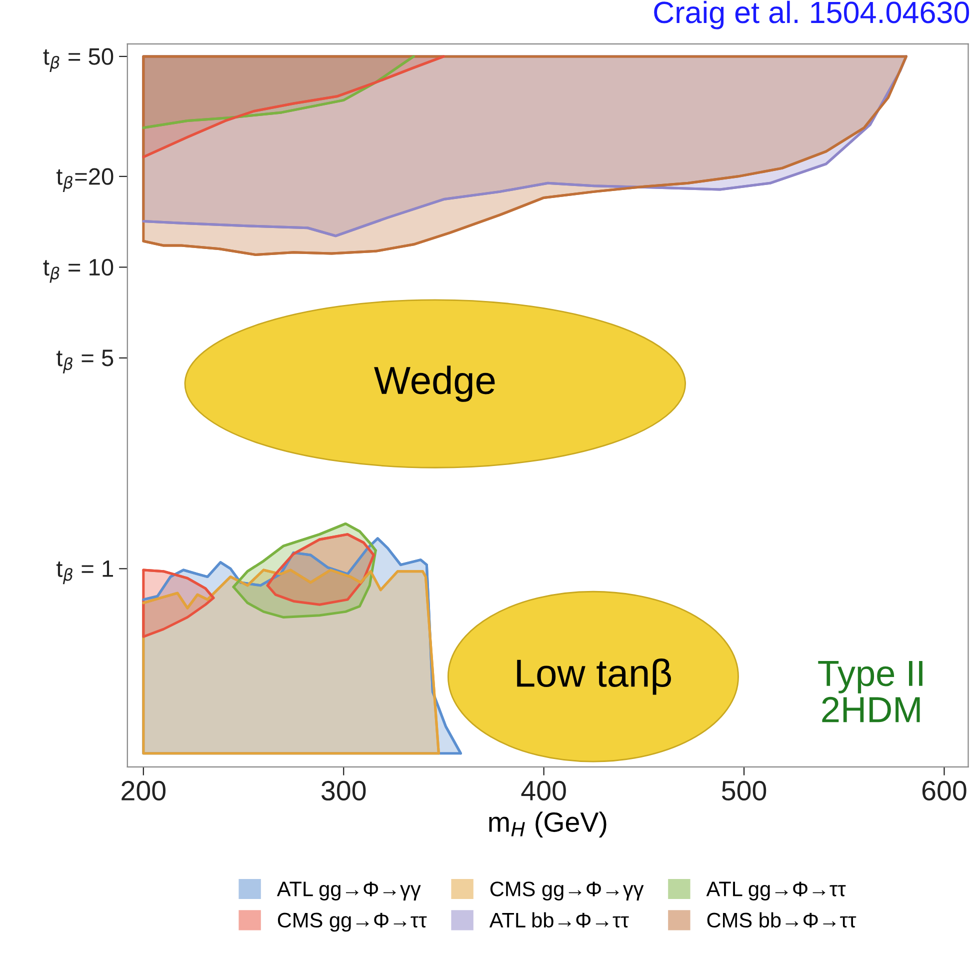 Image resolution: width=980 pixels, height=977 pixels. I want to click on y-tick-label: t$_{β}$ = 10, so click(78, 270).